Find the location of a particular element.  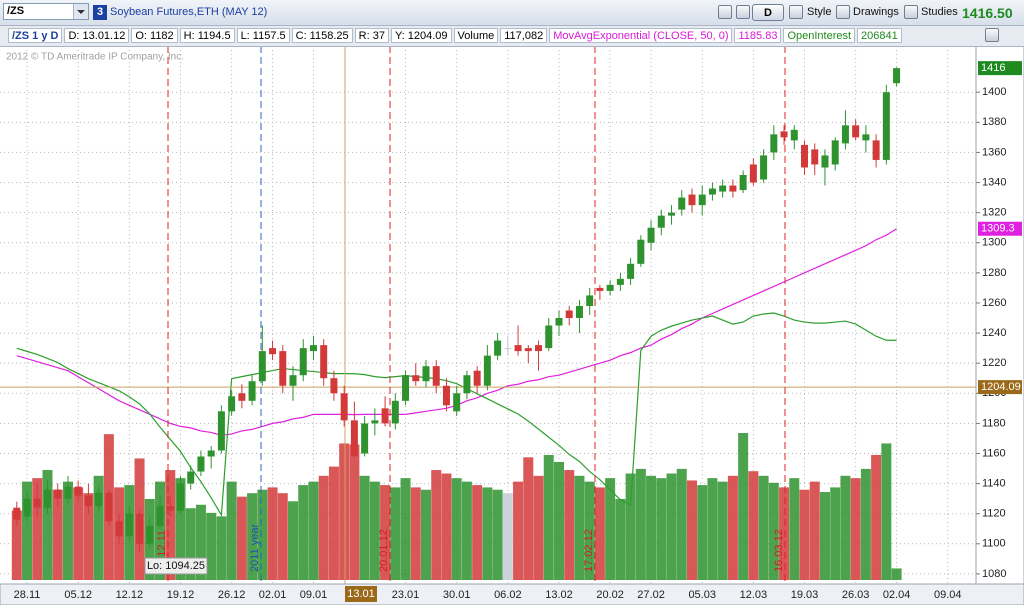

info-range: R: 37 is located at coordinates (371, 35).